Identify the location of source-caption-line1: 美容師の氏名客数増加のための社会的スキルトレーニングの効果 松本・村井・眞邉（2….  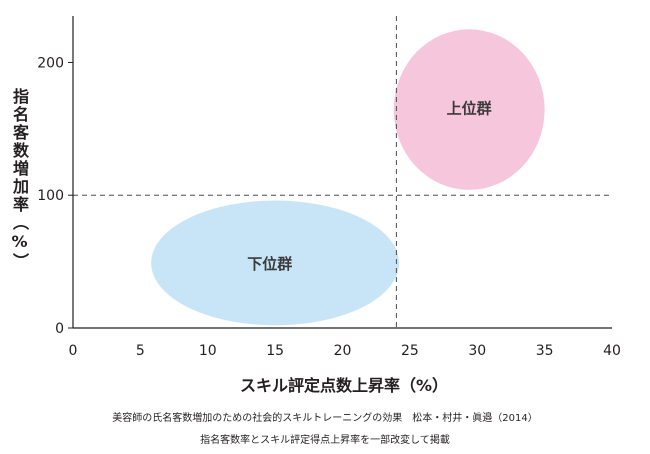
(325, 418).